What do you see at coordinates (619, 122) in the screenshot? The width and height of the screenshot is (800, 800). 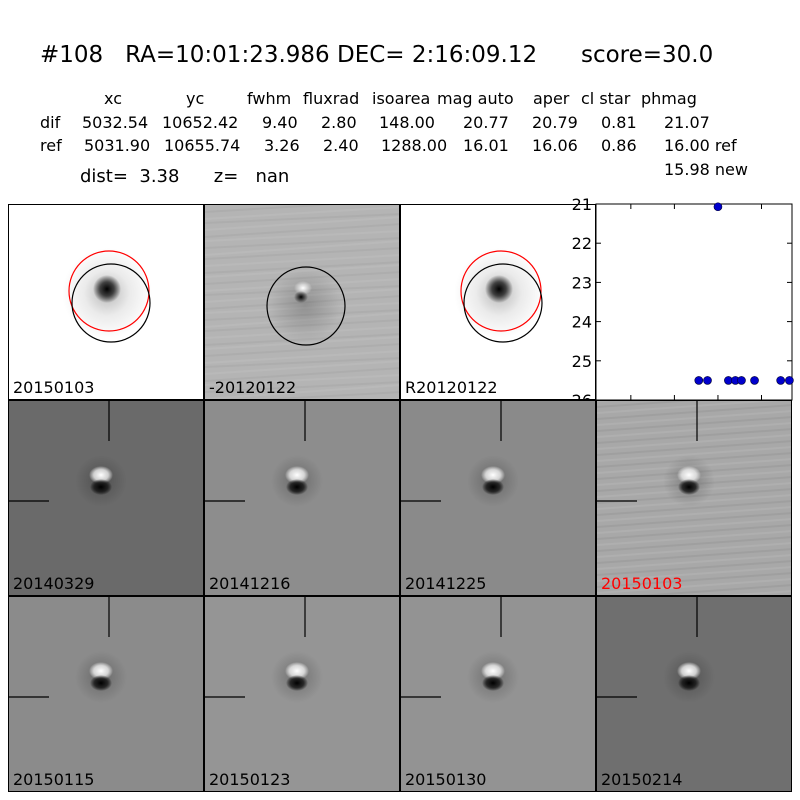 I see `table-cell: 0.81` at bounding box center [619, 122].